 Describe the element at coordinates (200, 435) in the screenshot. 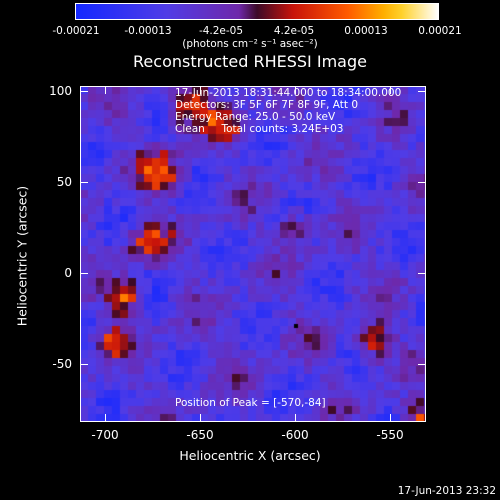

I see `x-tick-label: -650` at that location.